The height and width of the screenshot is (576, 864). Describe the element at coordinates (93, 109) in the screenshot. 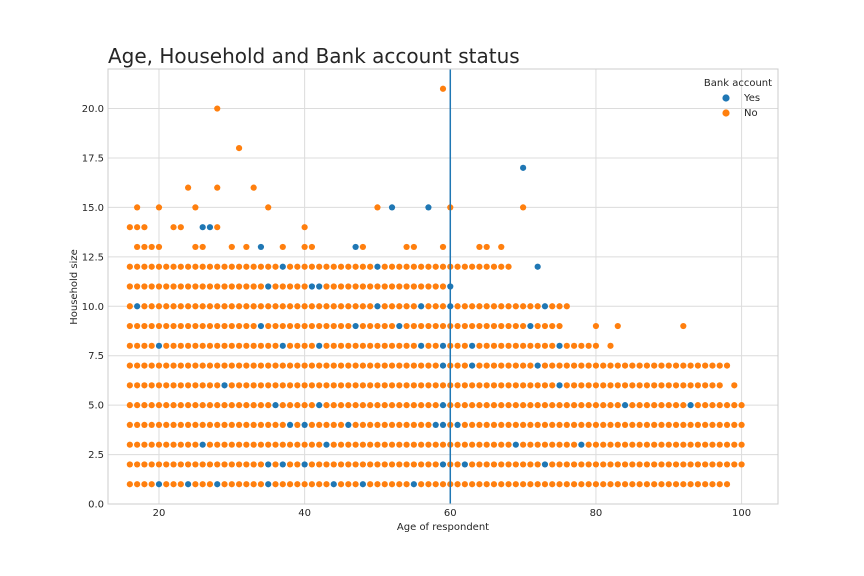

I see `y-tick-label: 20.0` at that location.